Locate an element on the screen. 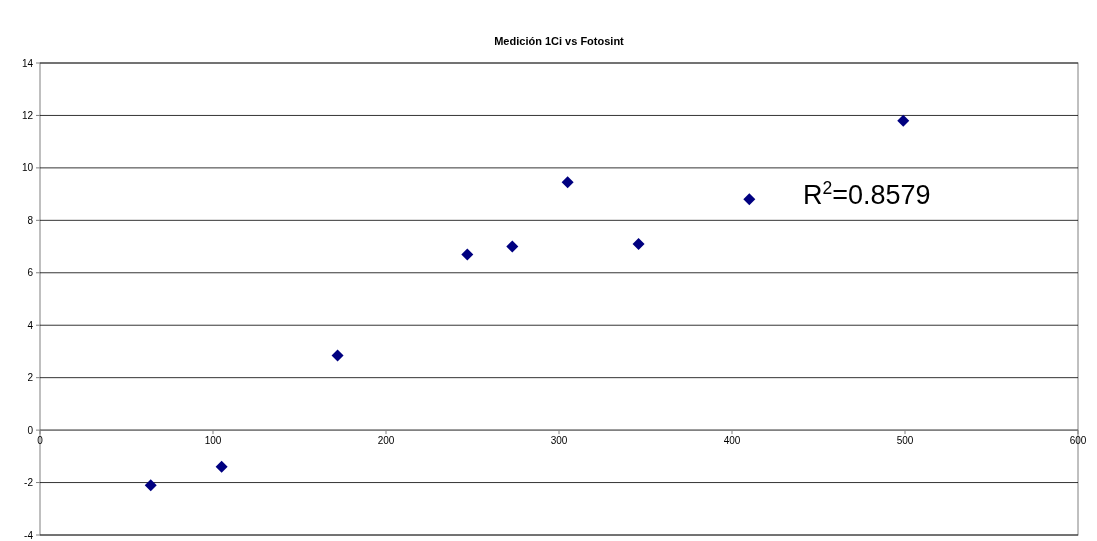 This screenshot has width=1097, height=541. x-tick-label: 100 is located at coordinates (213, 441).